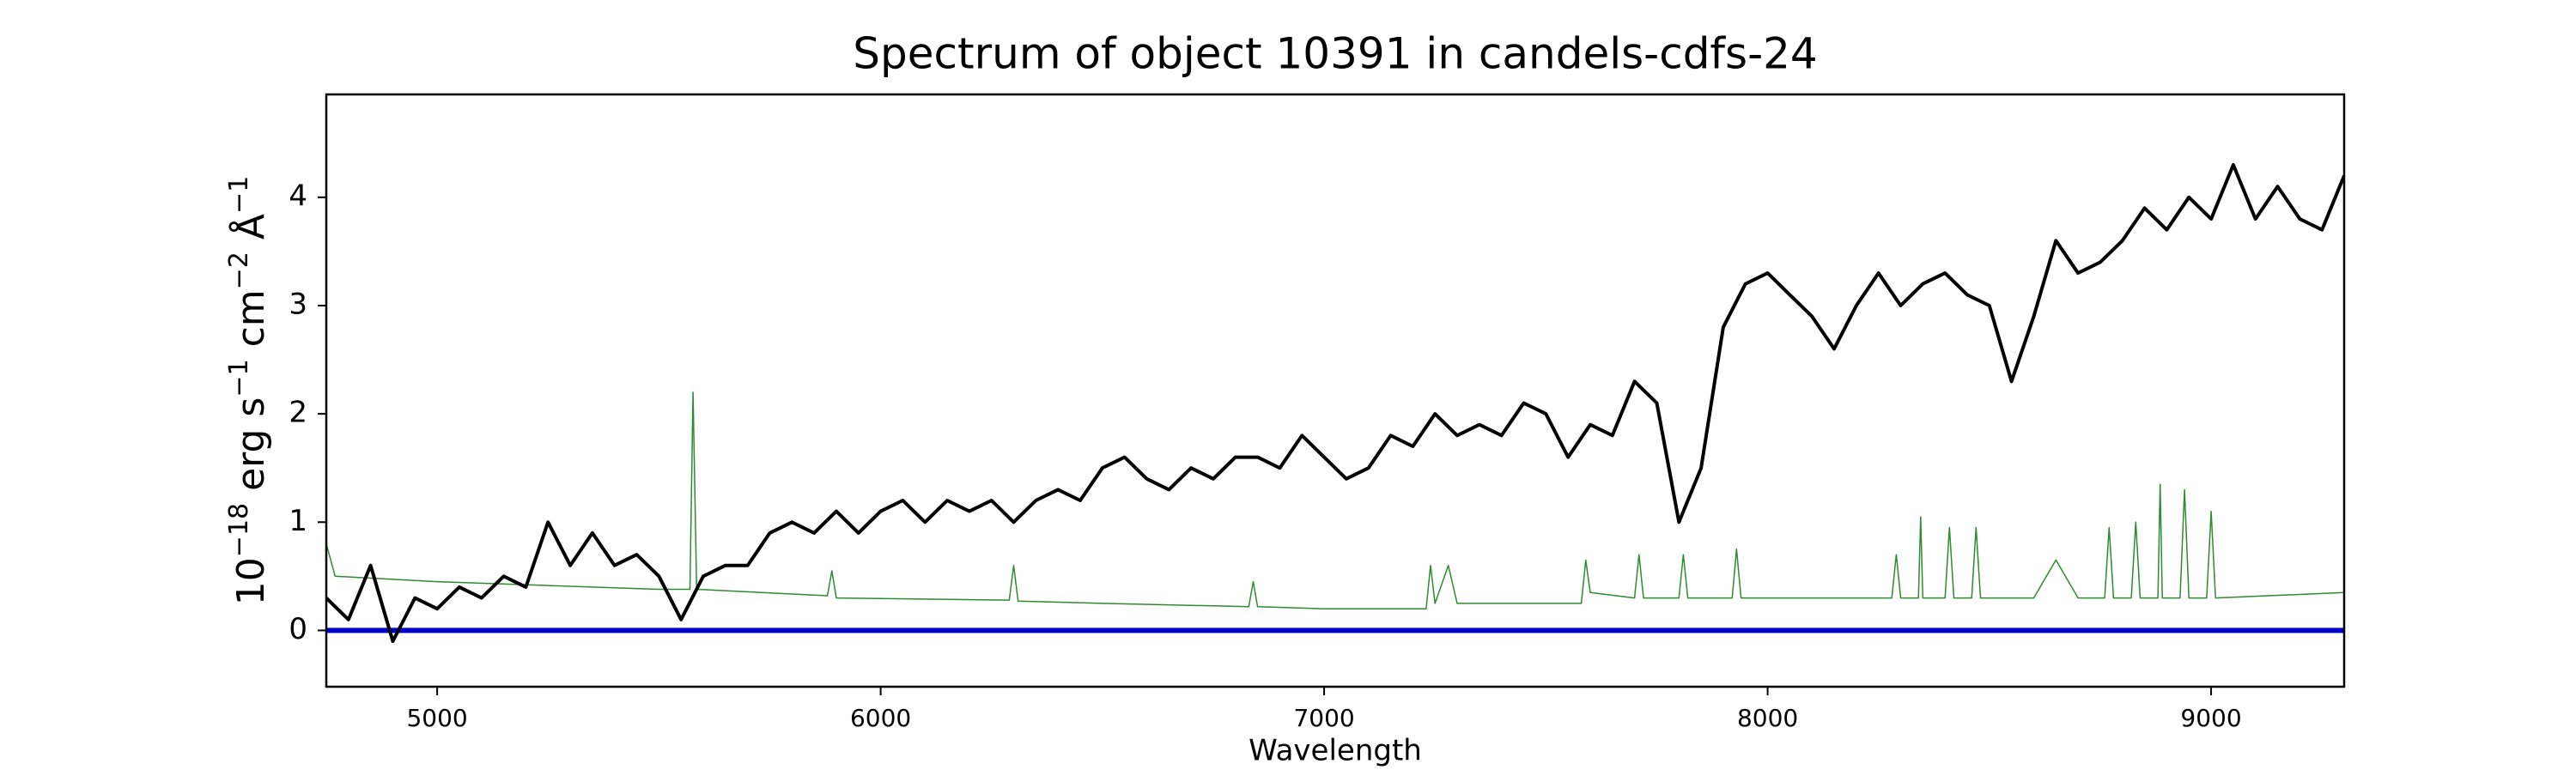 This screenshot has height=776, width=2576. I want to click on x-tick-label: 5000, so click(436, 718).